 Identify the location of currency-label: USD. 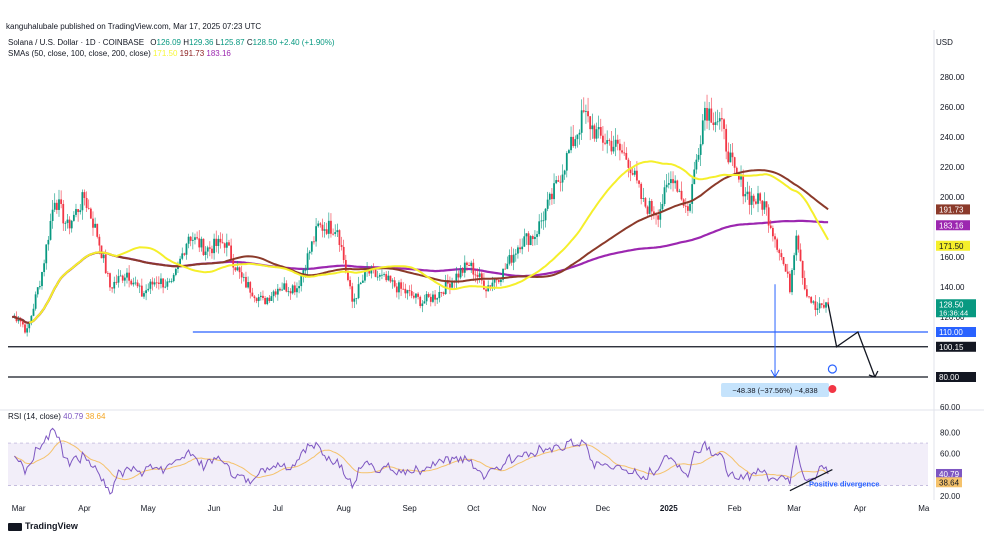
(944, 42).